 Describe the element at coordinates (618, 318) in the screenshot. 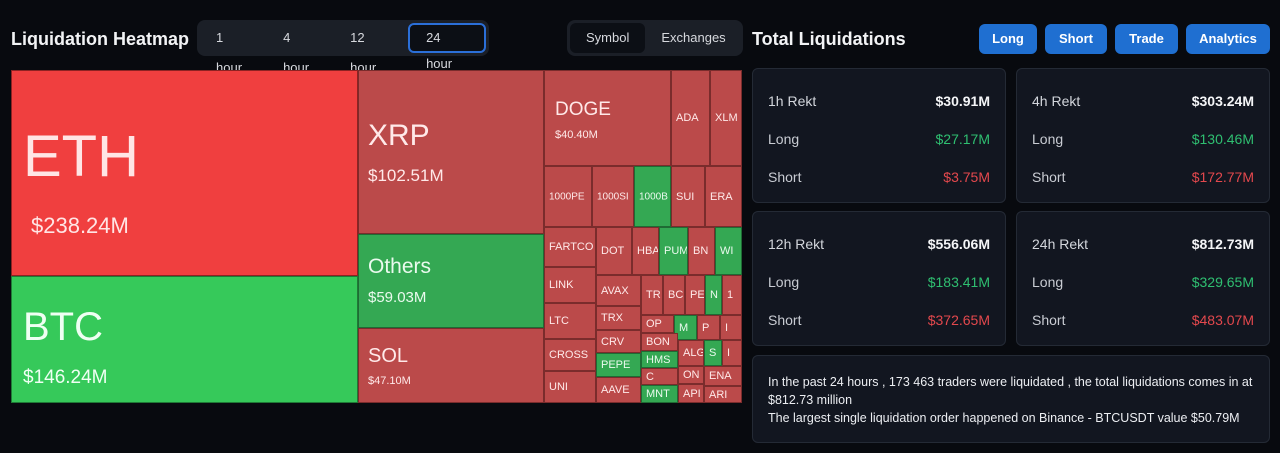

I see `tile-trx: TRX` at that location.